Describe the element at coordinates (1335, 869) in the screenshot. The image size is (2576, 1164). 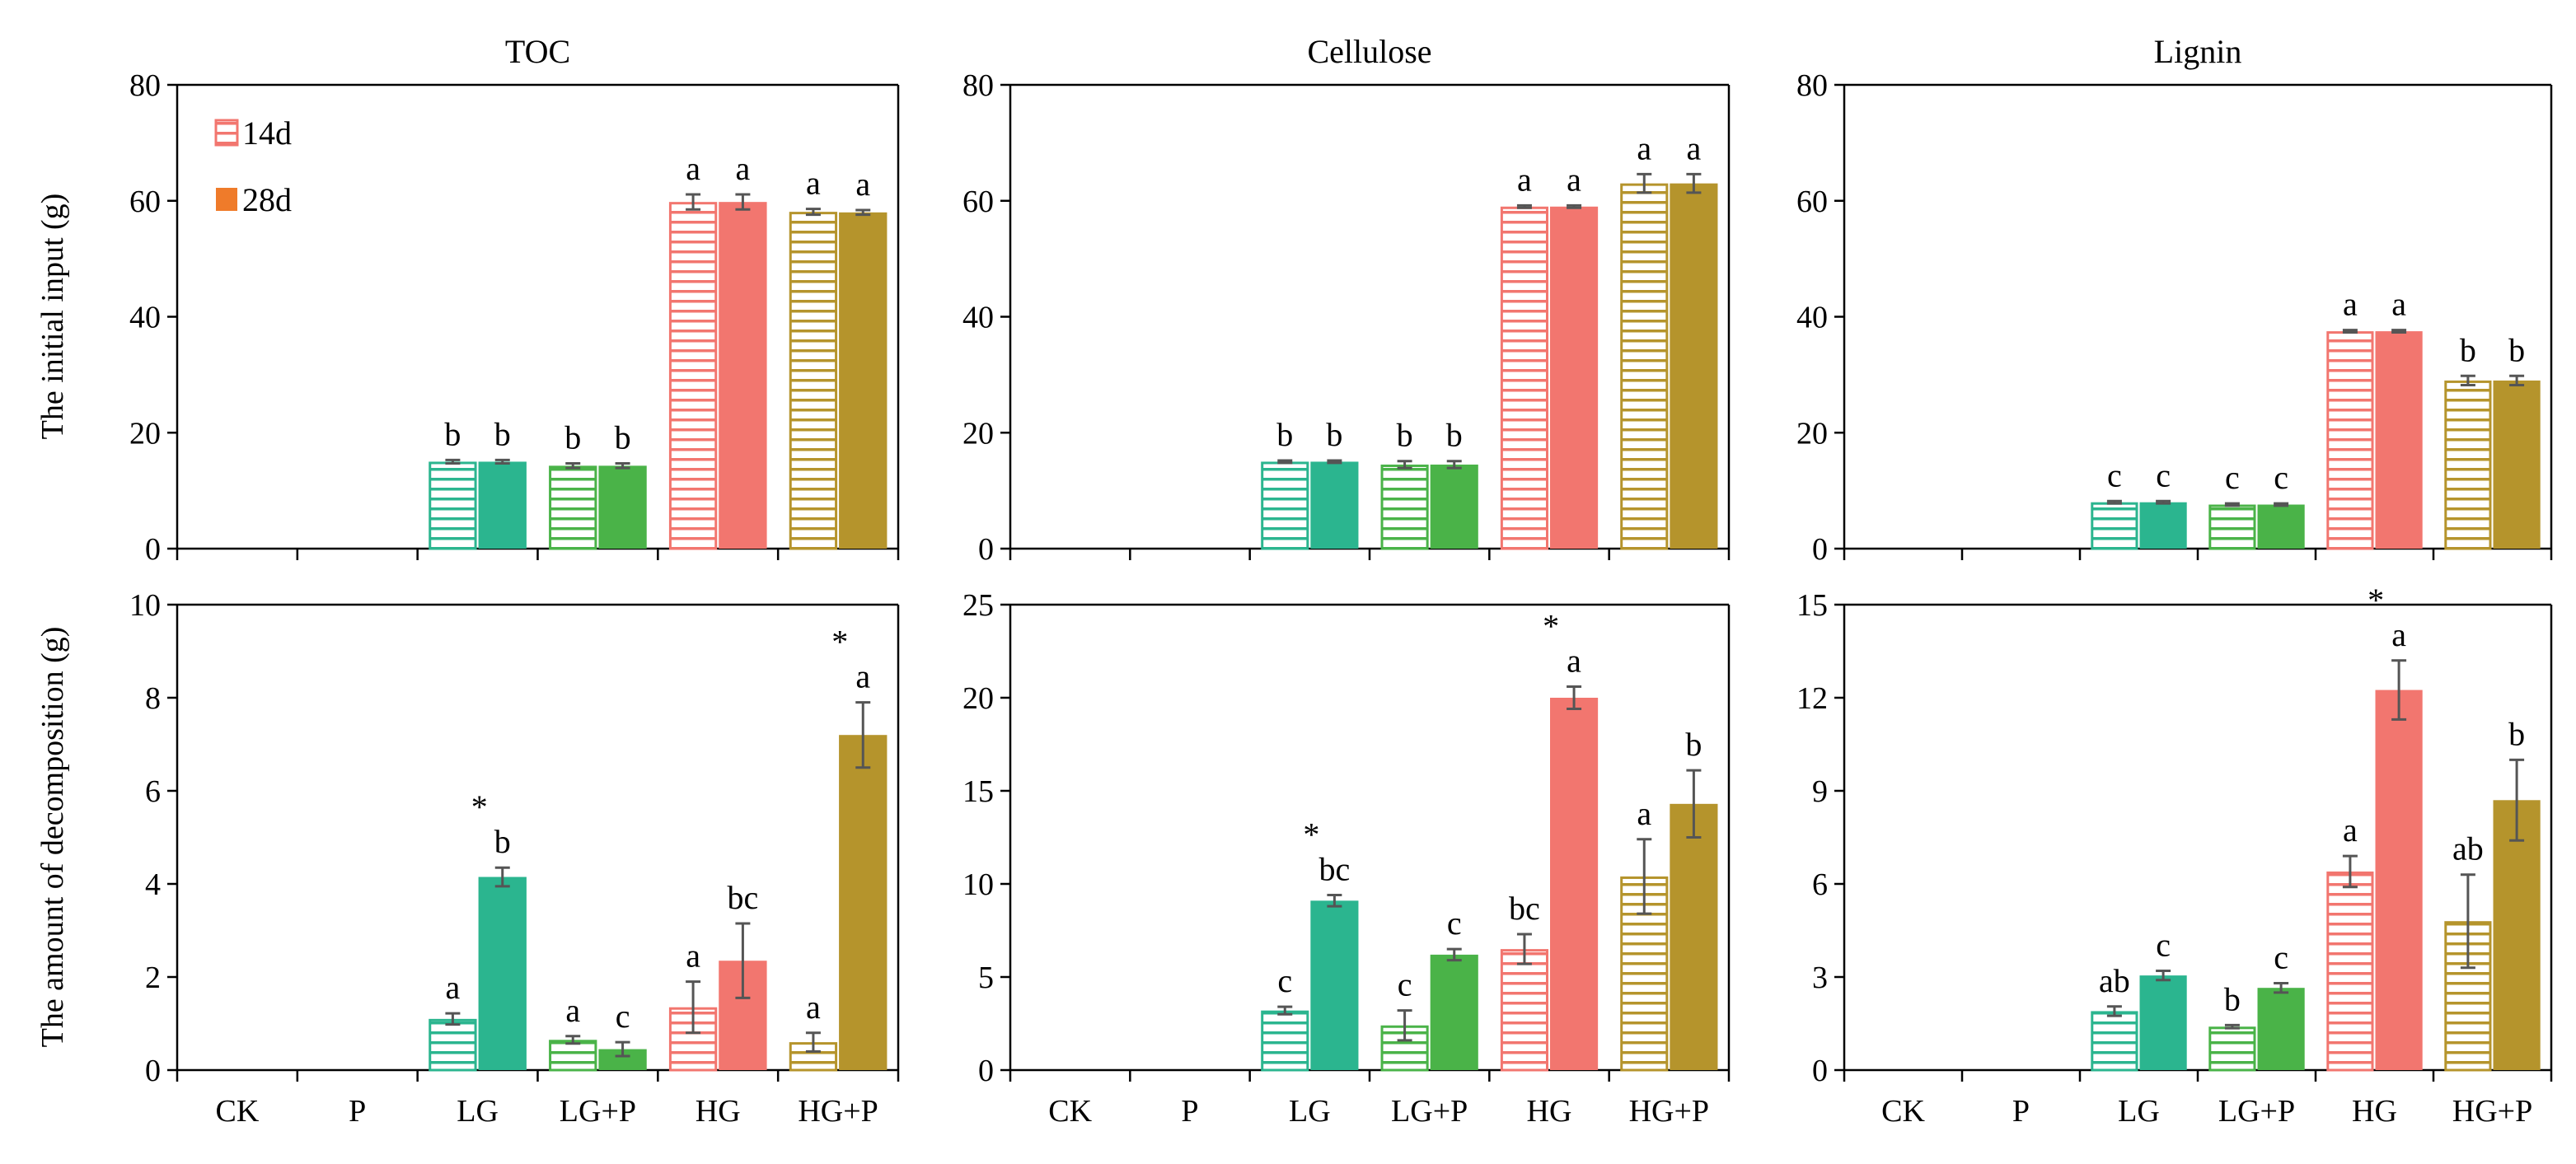
I see `data-label-LG-28d: bc` at that location.